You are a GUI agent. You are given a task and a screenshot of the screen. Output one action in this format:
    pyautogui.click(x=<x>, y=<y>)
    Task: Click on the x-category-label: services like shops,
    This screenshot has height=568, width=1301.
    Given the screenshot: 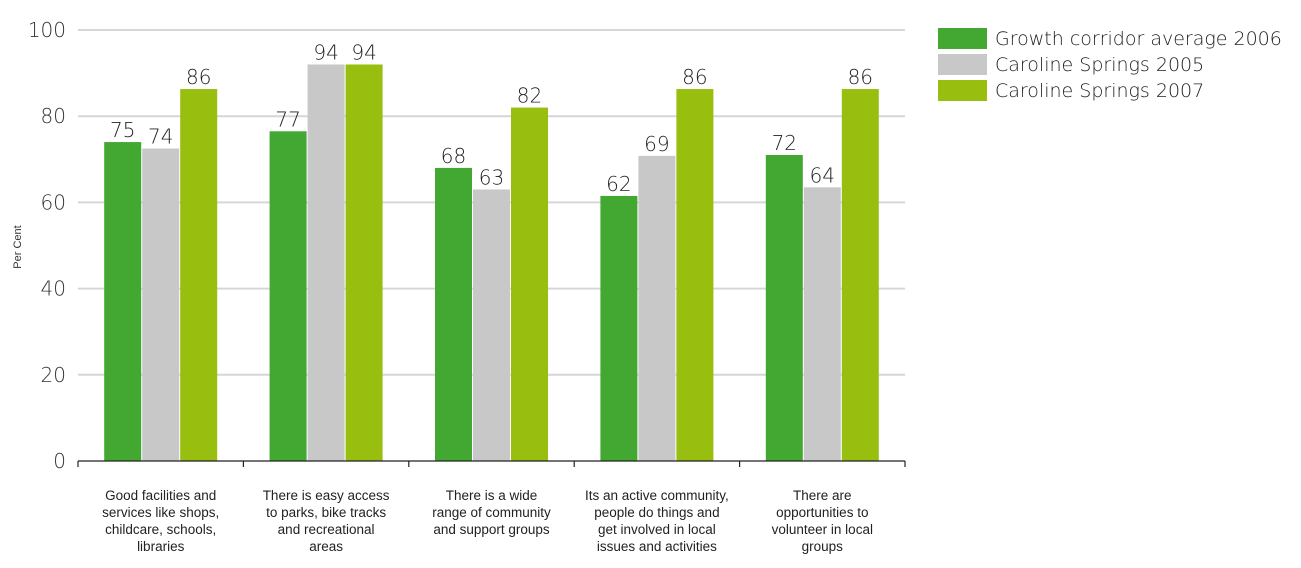 What is the action you would take?
    pyautogui.click(x=160, y=512)
    